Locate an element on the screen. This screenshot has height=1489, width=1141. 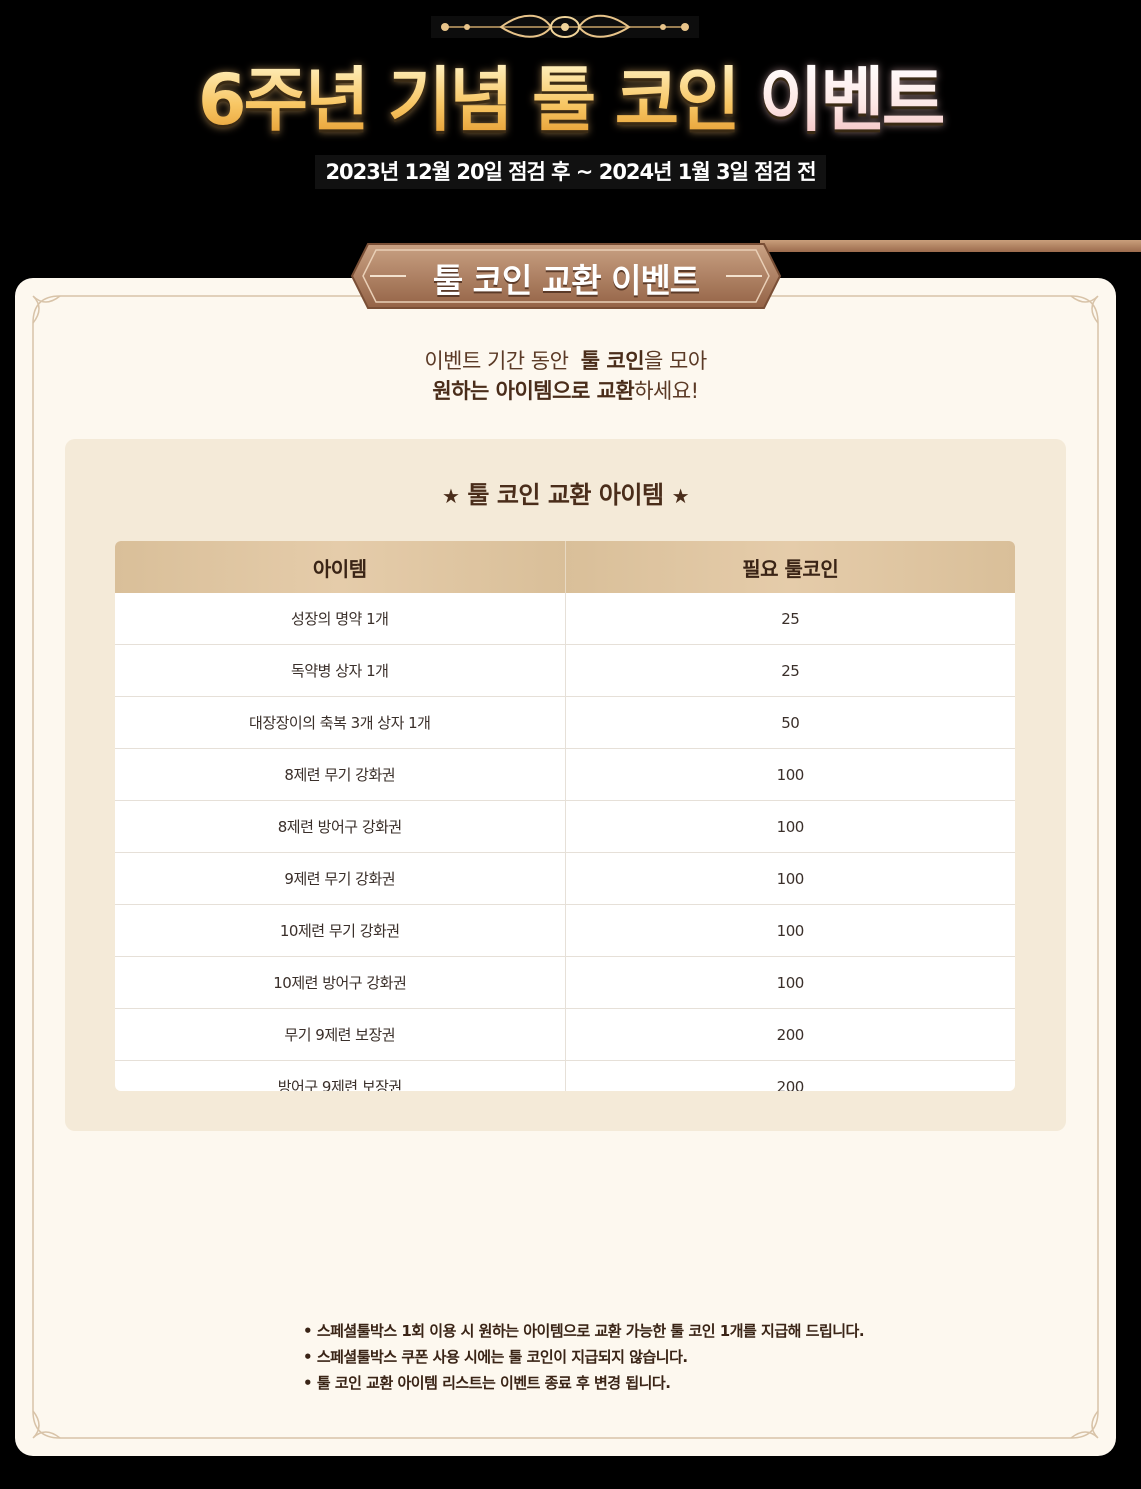
notice-item: 스페셜툴박스 쿠폰 사용 시에는 툴 코인이 지급되지 않습니다. is located at coordinates (583, 1357).